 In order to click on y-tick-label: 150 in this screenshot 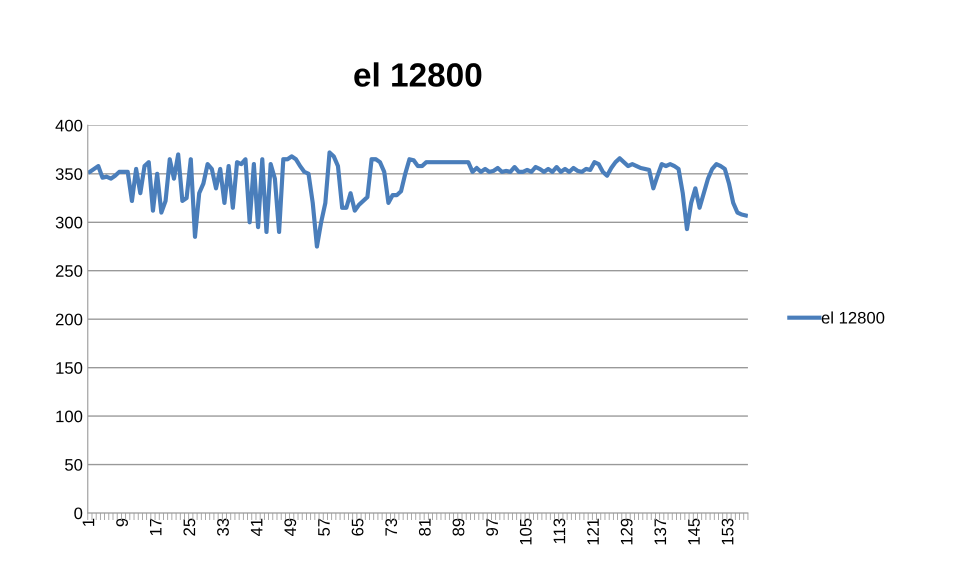, I will do `click(69, 368)`.